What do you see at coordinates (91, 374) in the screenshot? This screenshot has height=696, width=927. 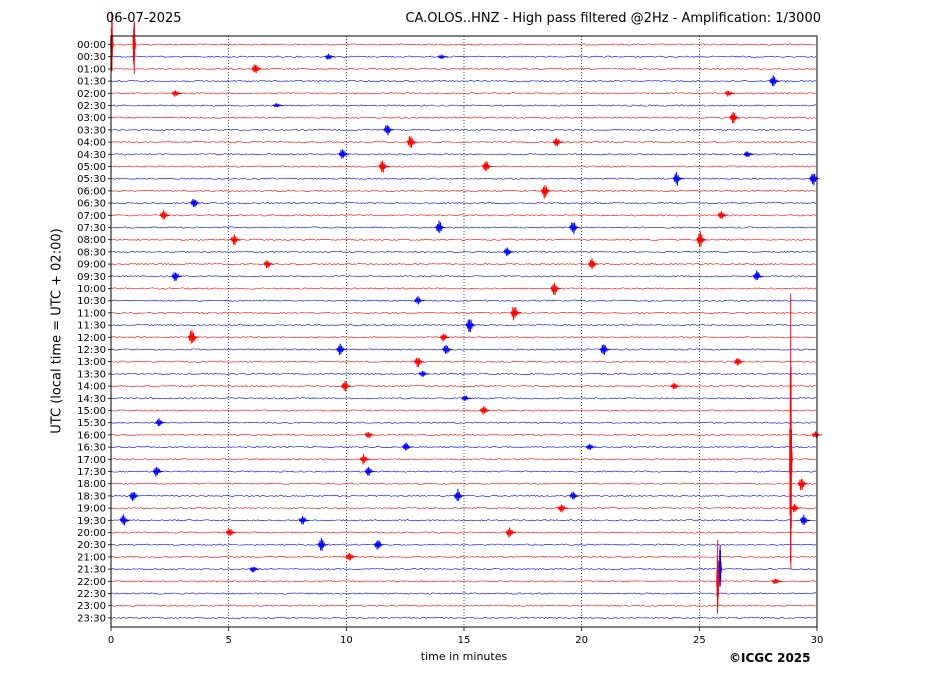 I see `y-tick-label: 13:30` at bounding box center [91, 374].